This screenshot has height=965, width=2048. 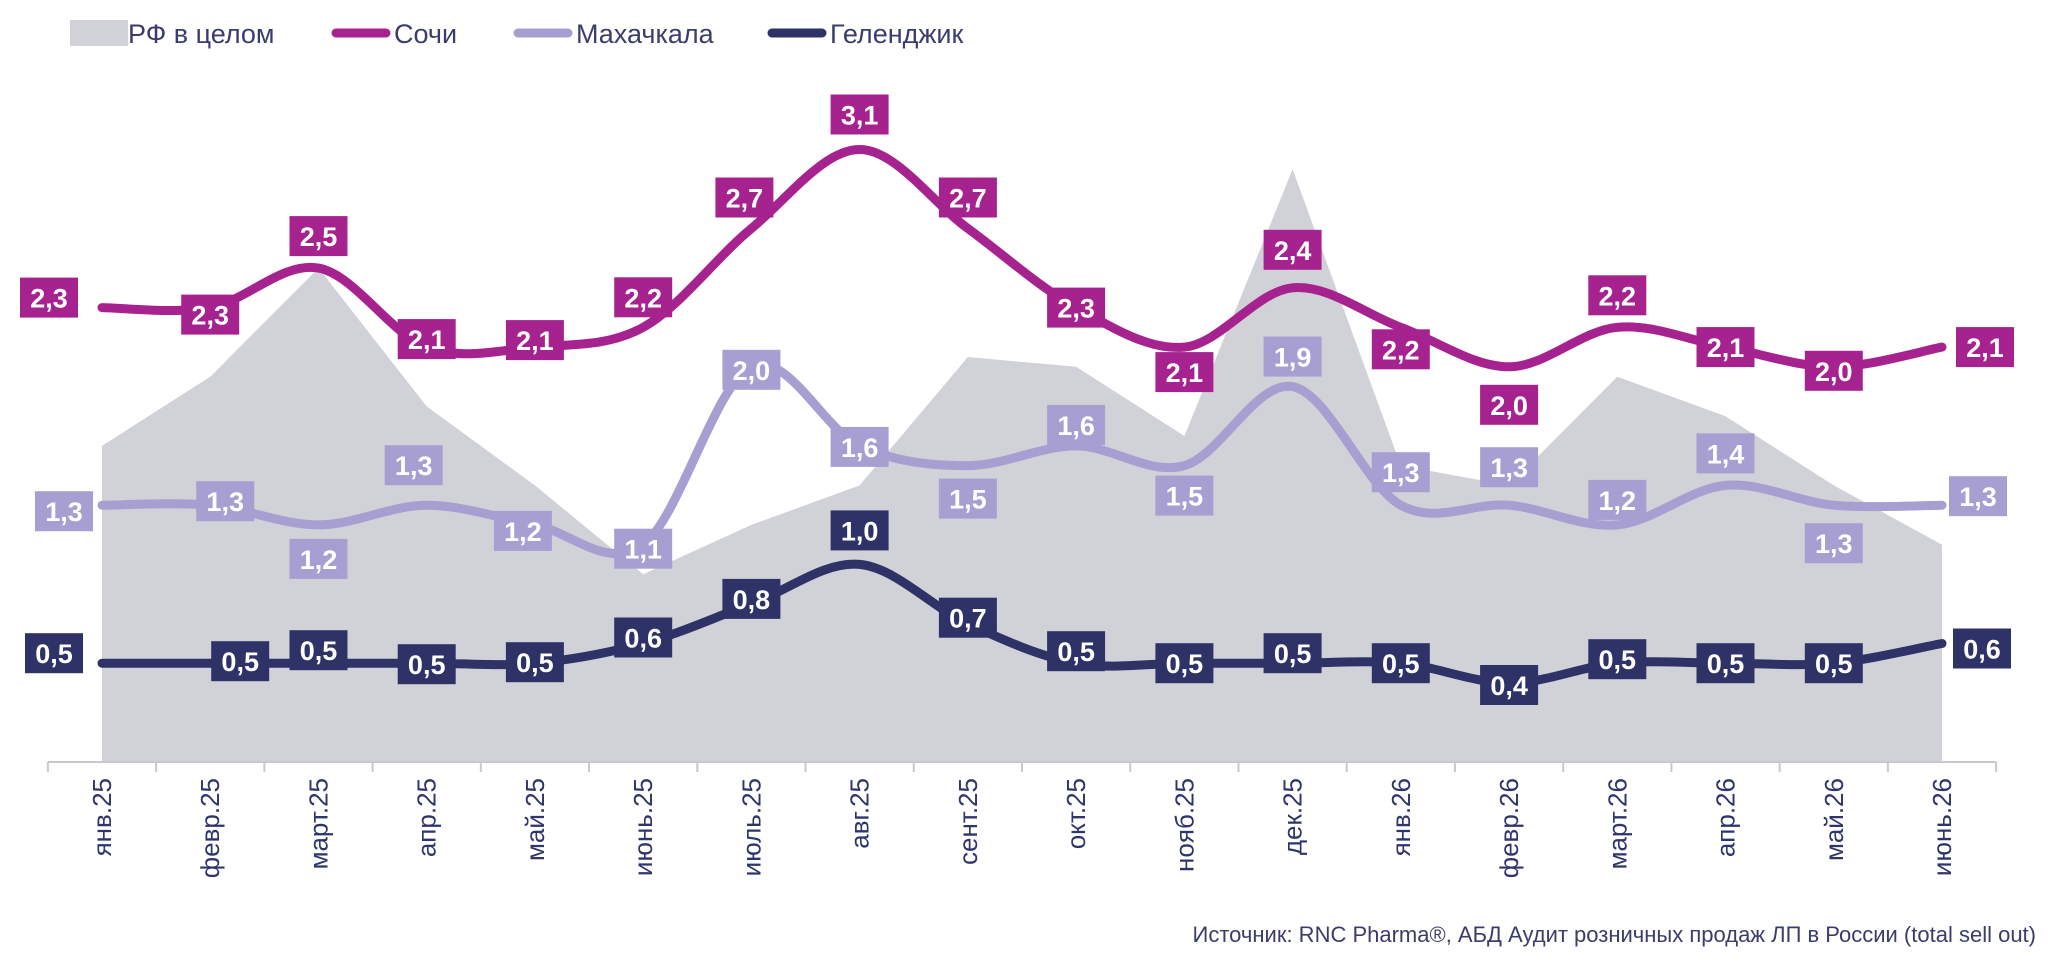 What do you see at coordinates (99, 33) in the screenshot?
I see `legend-swatch-area` at bounding box center [99, 33].